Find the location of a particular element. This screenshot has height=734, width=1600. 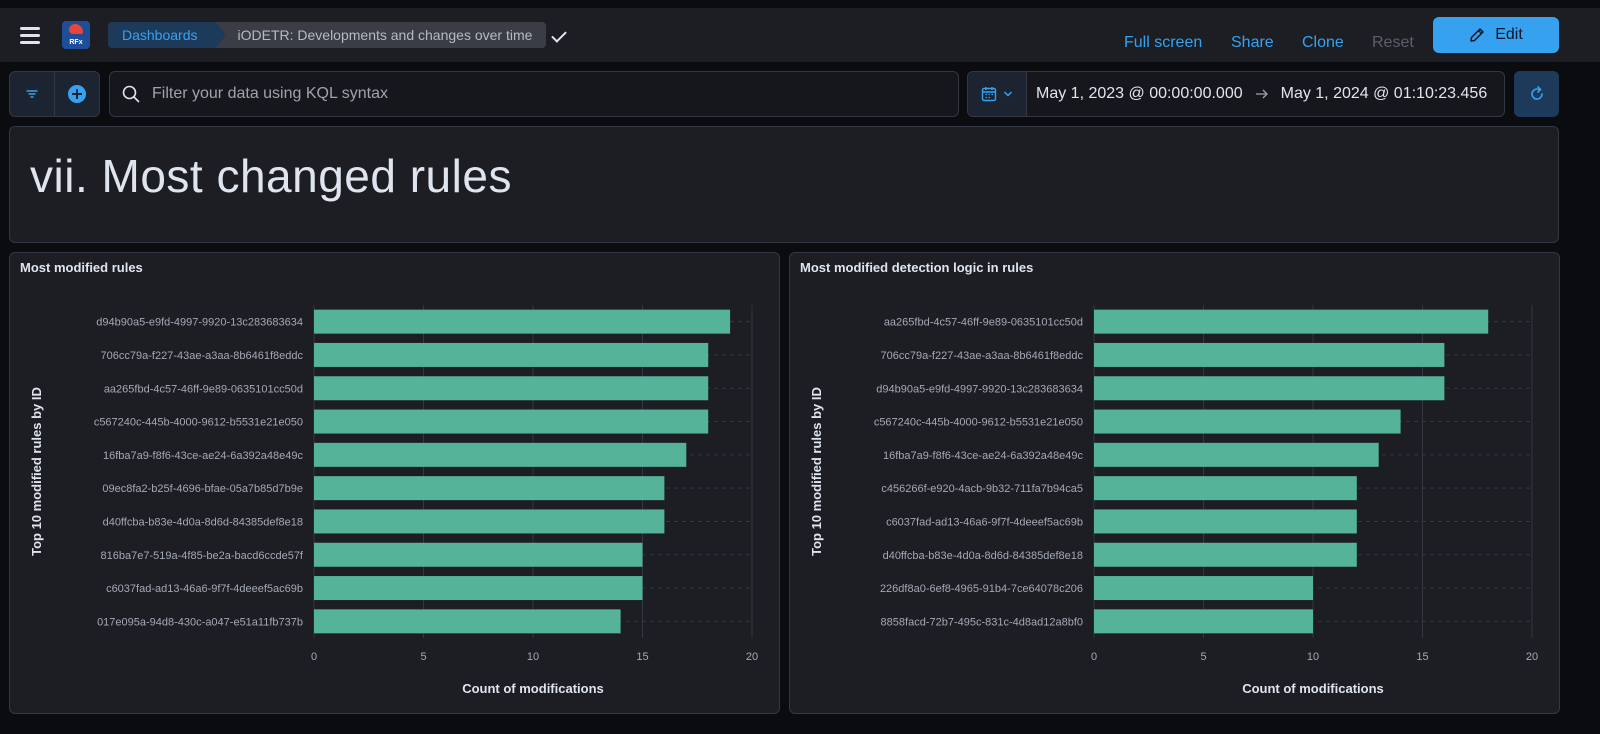

plus-icon is located at coordinates (76, 94).